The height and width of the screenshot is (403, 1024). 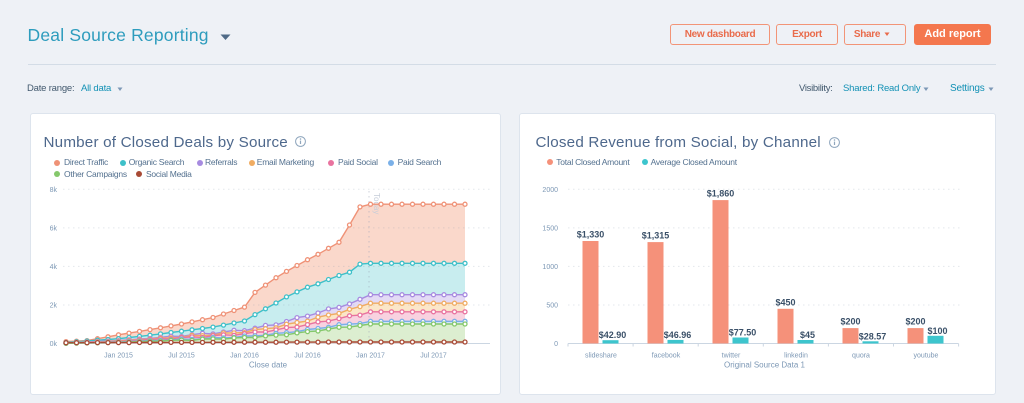 I want to click on svg-text: $100, so click(x=937, y=331).